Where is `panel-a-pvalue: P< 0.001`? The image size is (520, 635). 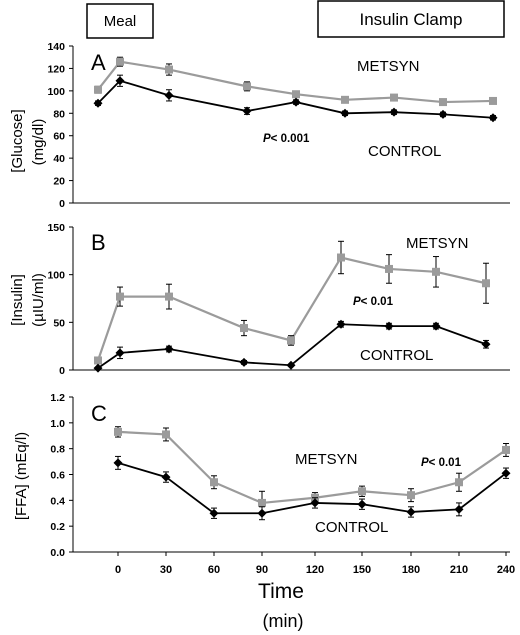
panel-a-pvalue: P< 0.001 is located at coordinates (286, 139).